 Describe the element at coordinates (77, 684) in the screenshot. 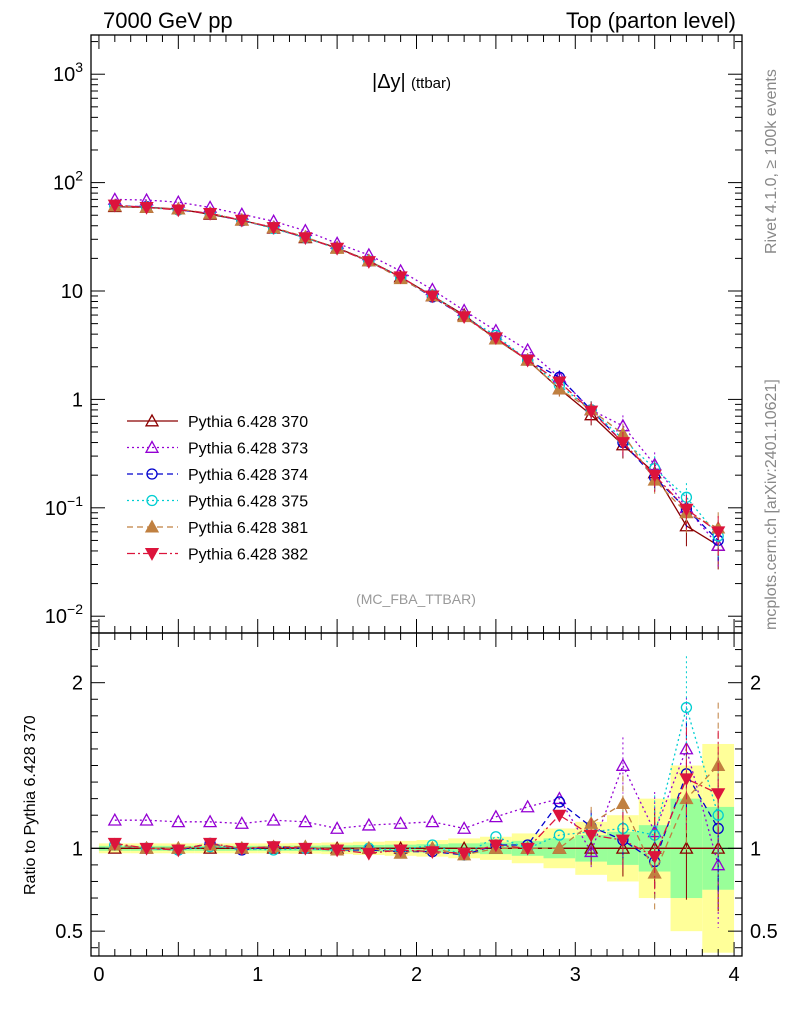

I see `ratio-y-tick-label: 2` at that location.